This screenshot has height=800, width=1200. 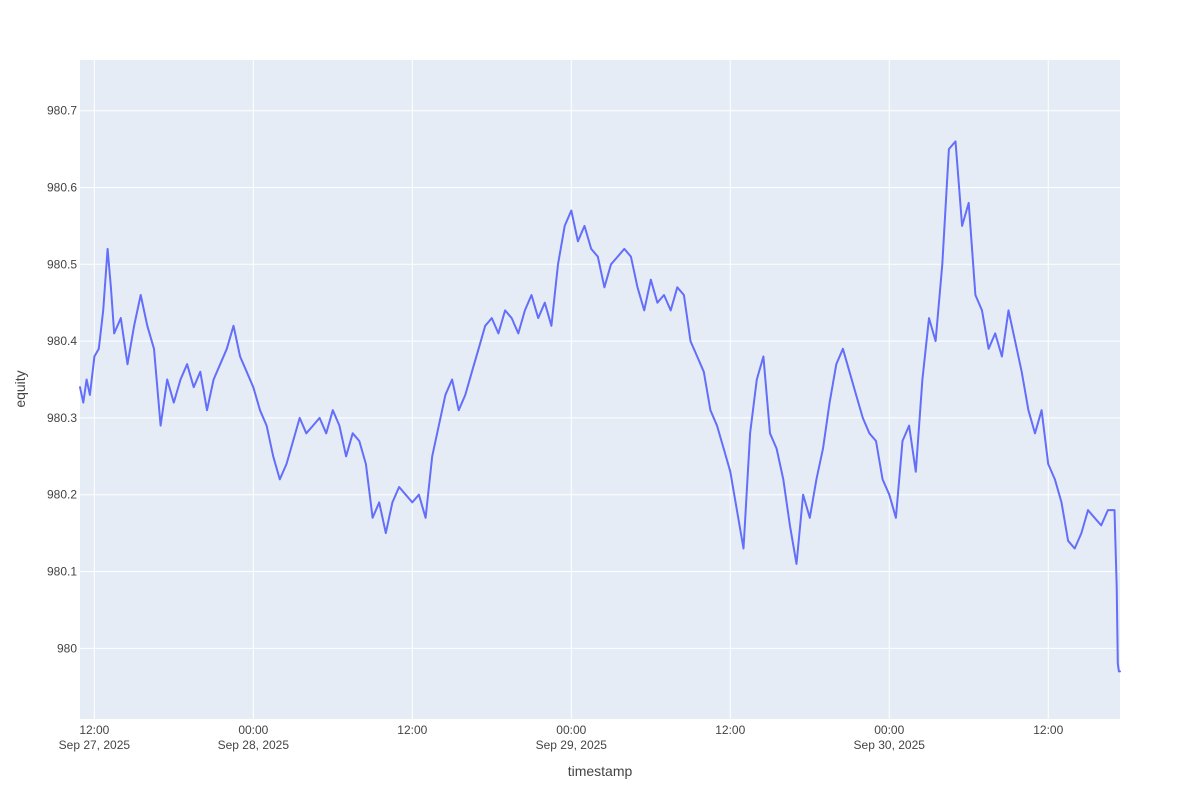 What do you see at coordinates (62, 418) in the screenshot?
I see `y-tick-label: 980.3` at bounding box center [62, 418].